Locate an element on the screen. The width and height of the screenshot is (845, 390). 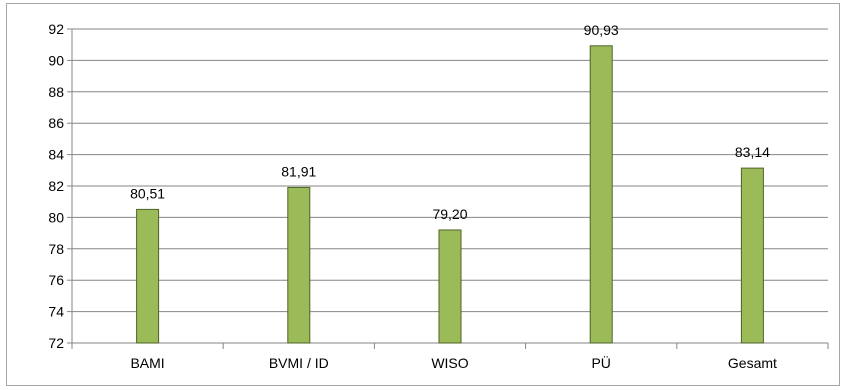
y-tick-label: 78 is located at coordinates (56, 249).